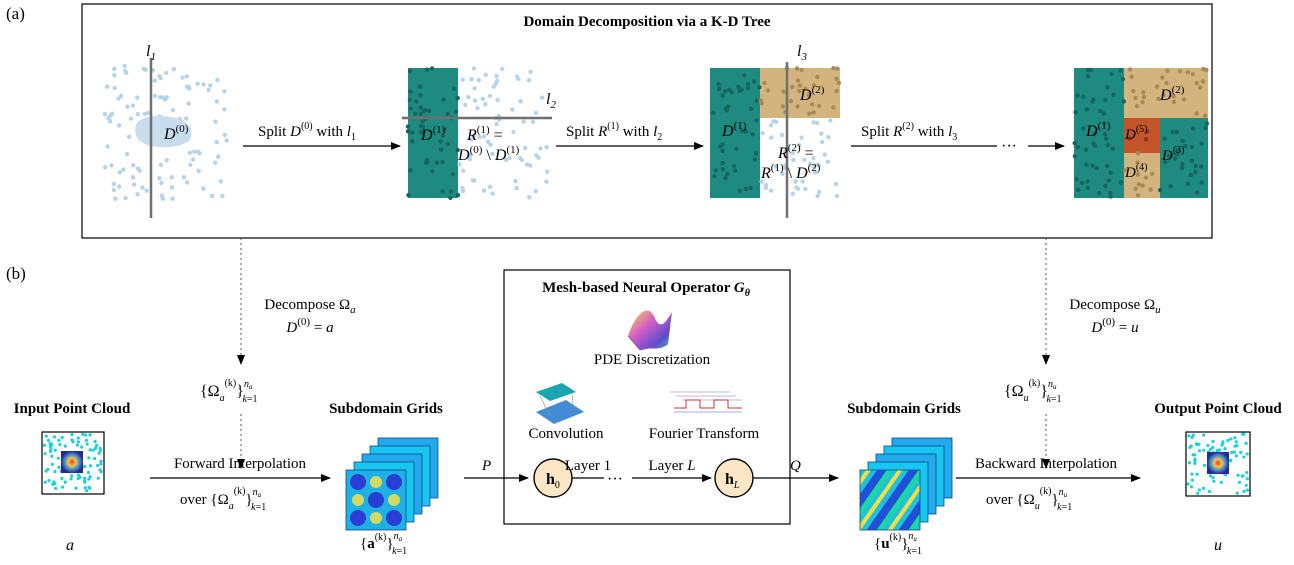  I want to click on region-d2-final, so click(1166, 93).